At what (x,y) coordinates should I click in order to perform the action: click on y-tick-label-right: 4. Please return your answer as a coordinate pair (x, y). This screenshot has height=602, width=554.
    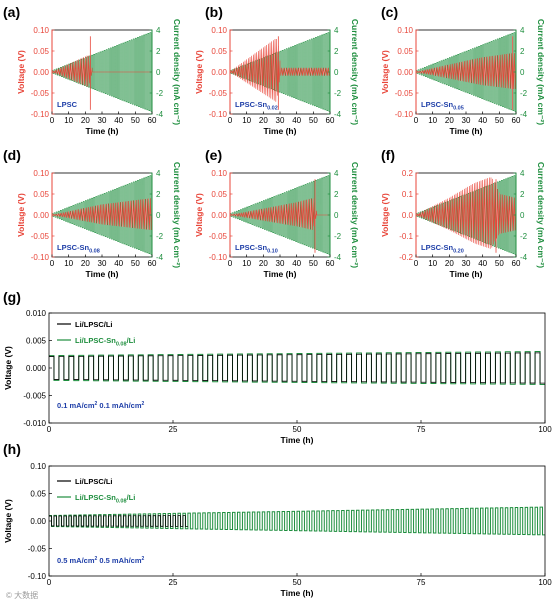
    Looking at the image, I should click on (522, 30).